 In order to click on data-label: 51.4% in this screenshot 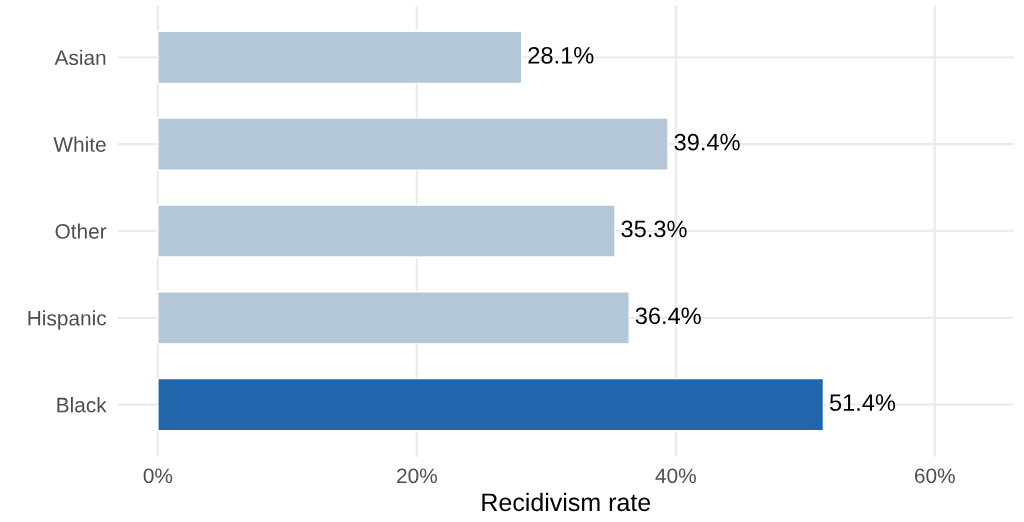, I will do `click(862, 402)`.